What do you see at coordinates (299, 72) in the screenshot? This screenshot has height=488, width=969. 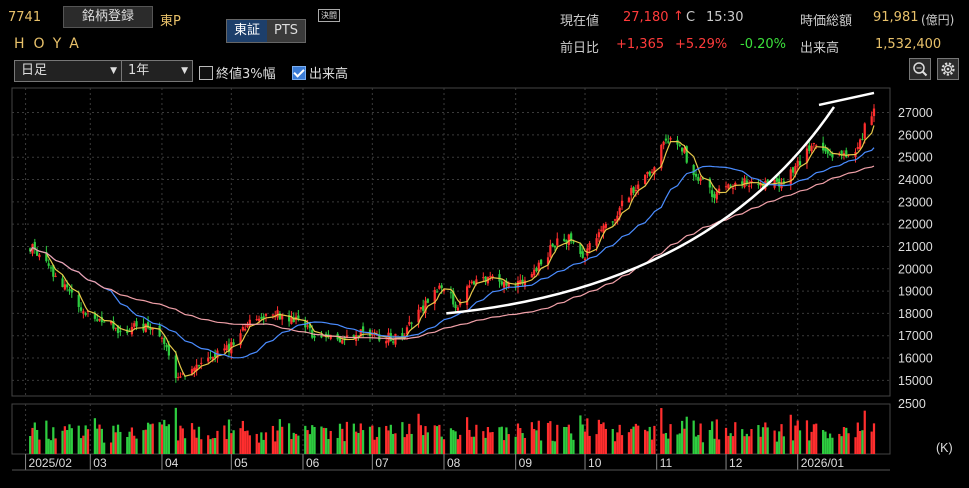 I see `checkbox-box-checked` at bounding box center [299, 72].